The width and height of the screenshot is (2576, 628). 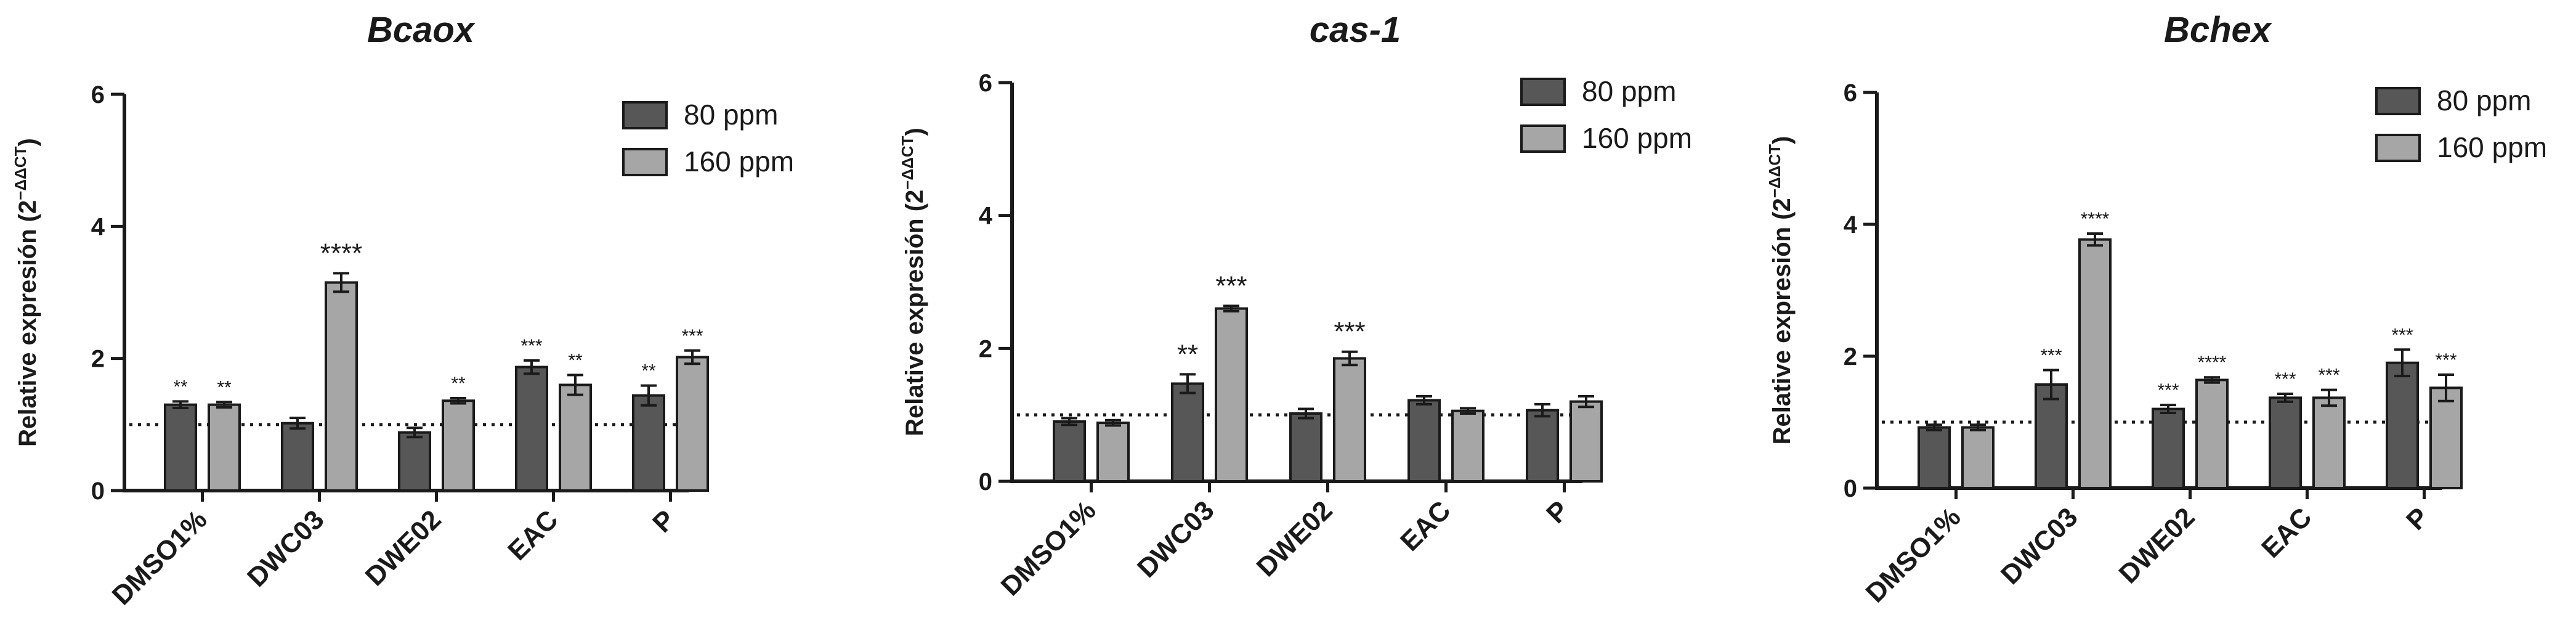 I want to click on chart-title: Bchex, so click(x=2218, y=30).